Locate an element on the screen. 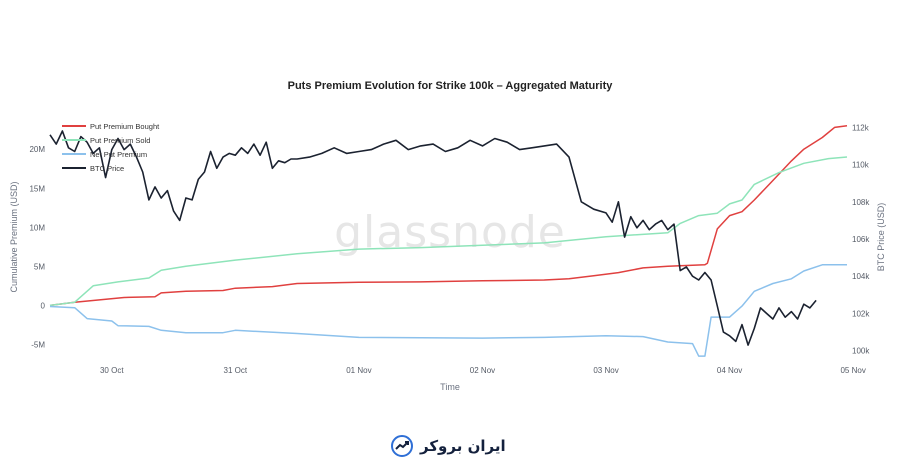 Image resolution: width=900 pixels, height=471 pixels. x-tick-label-6: 05 Nov is located at coordinates (852, 370).